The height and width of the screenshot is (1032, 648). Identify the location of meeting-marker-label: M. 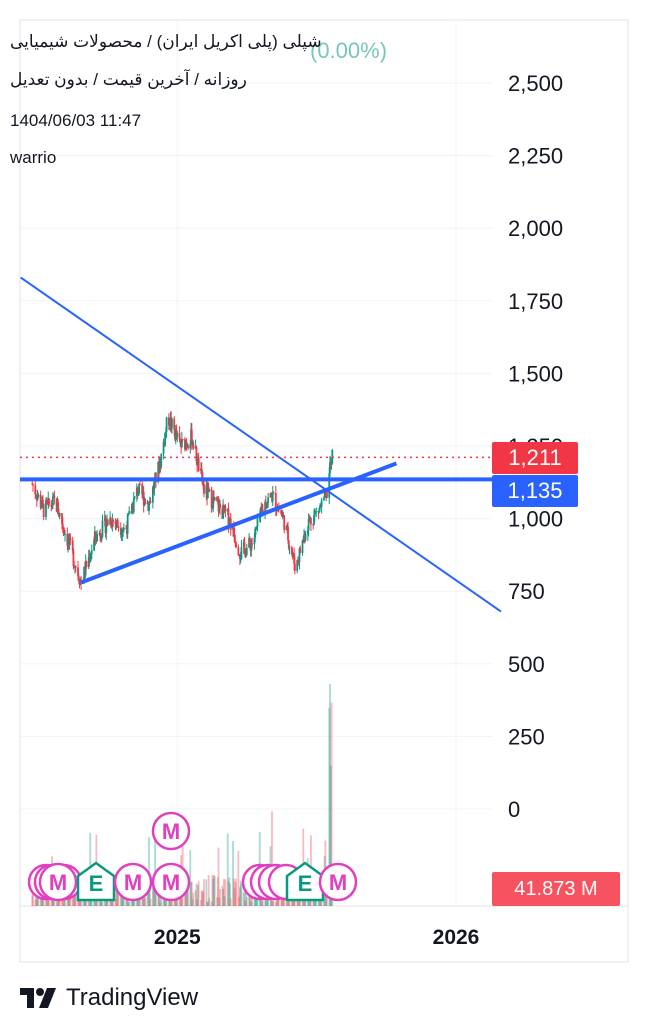
(338, 882).